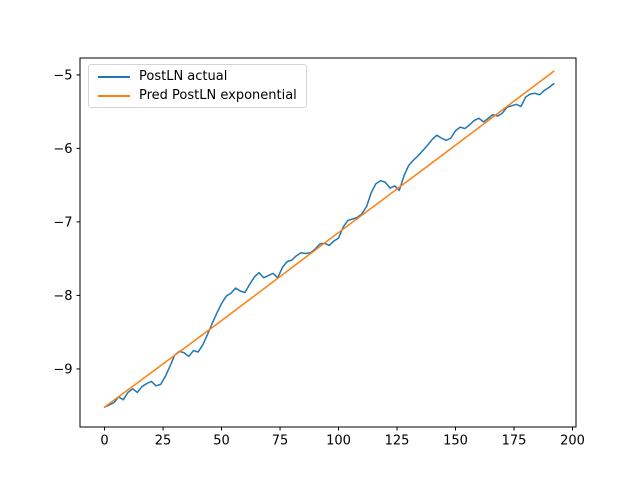  I want to click on legend: PostLN actual Pred PostLN exponential, so click(197, 86).